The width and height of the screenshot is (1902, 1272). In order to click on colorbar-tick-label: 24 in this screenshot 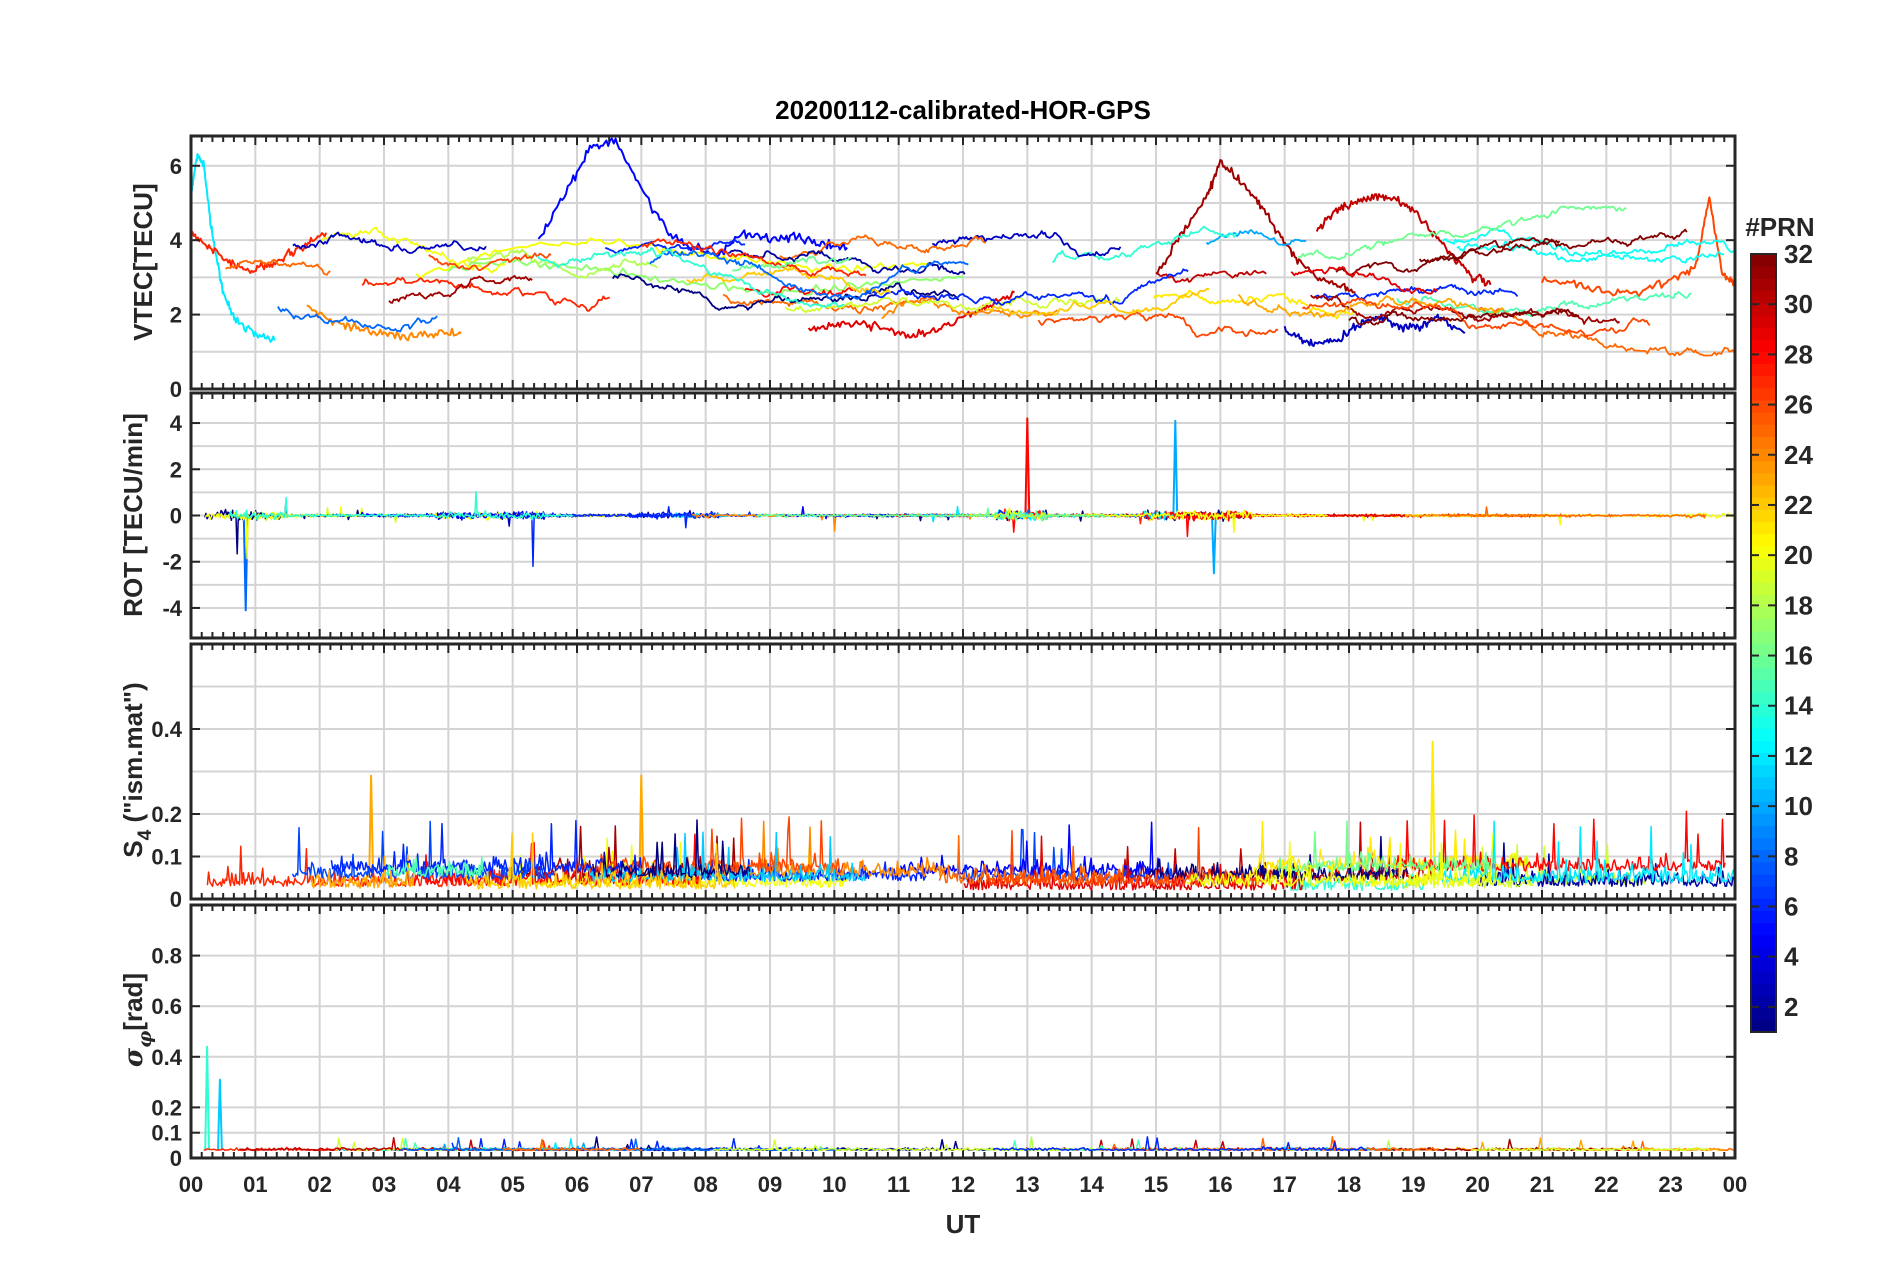, I will do `click(1798, 455)`.